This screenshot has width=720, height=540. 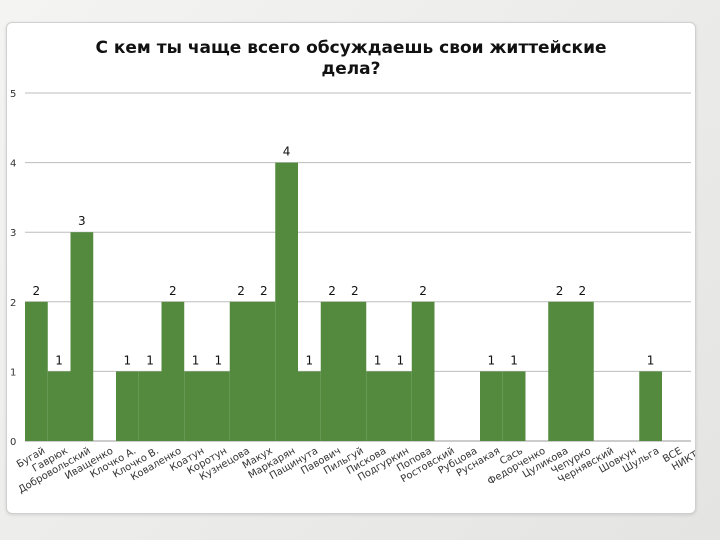 I want to click on y-tick-label: 0, so click(x=13, y=442).